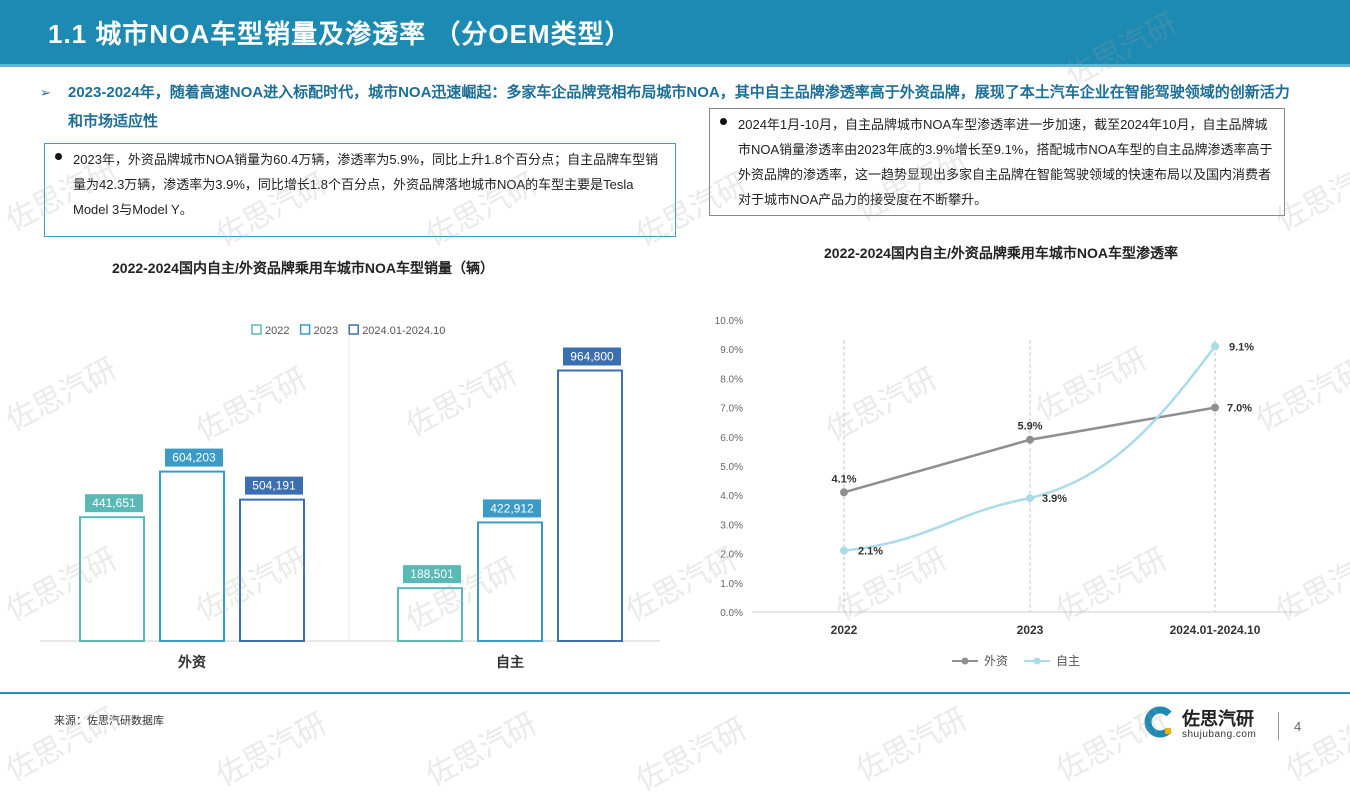  I want to click on bar-value-label: 604,203, so click(194, 458).